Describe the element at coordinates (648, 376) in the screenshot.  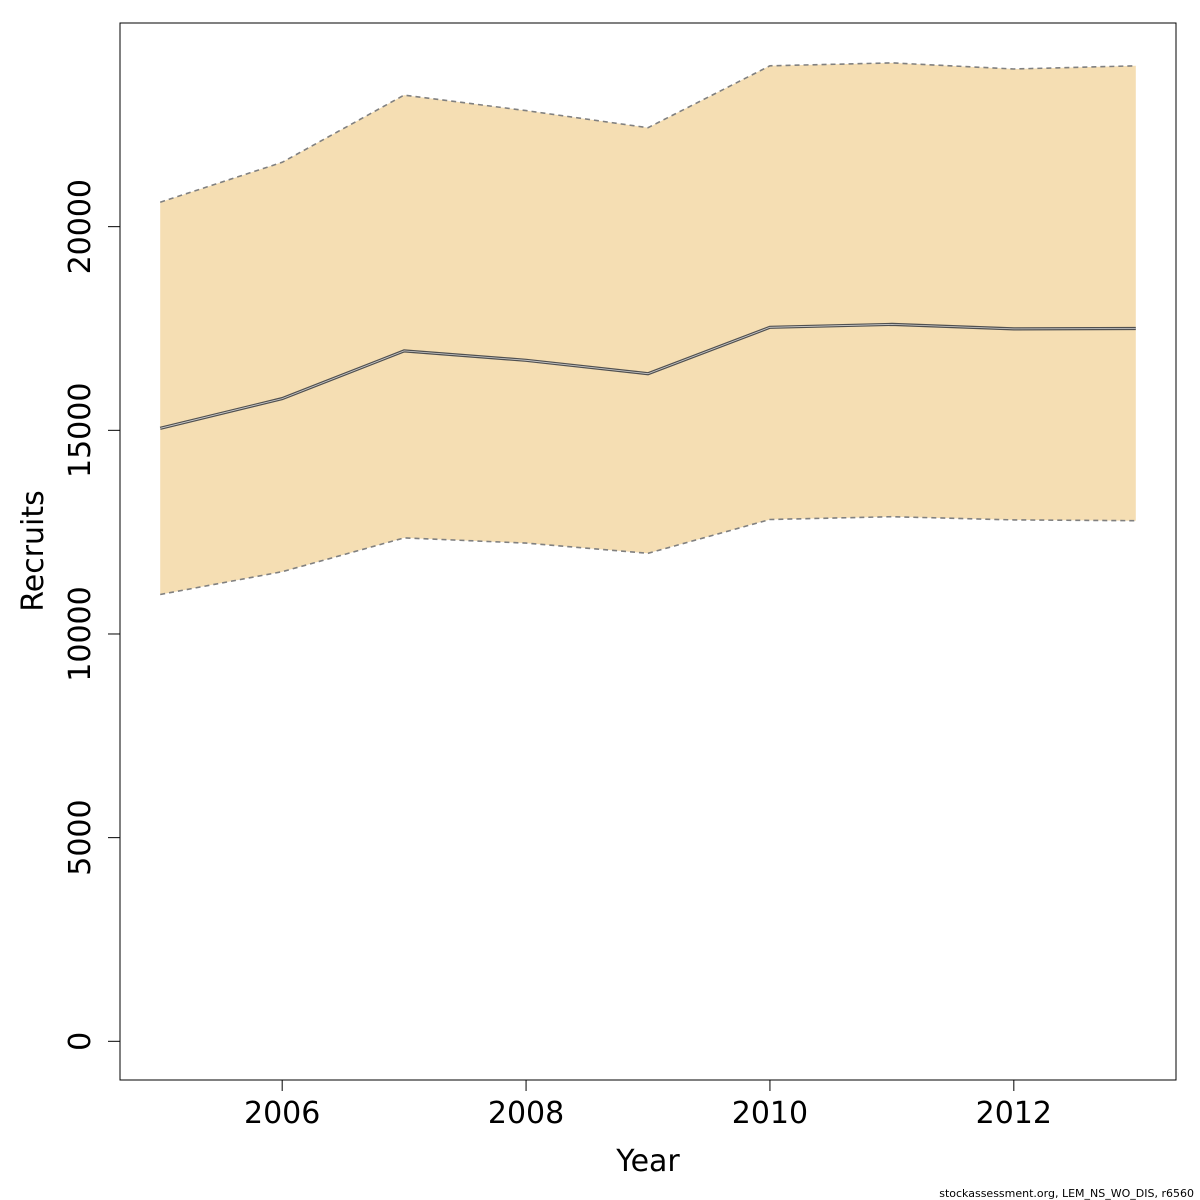
I see `estimate-line-inner` at that location.